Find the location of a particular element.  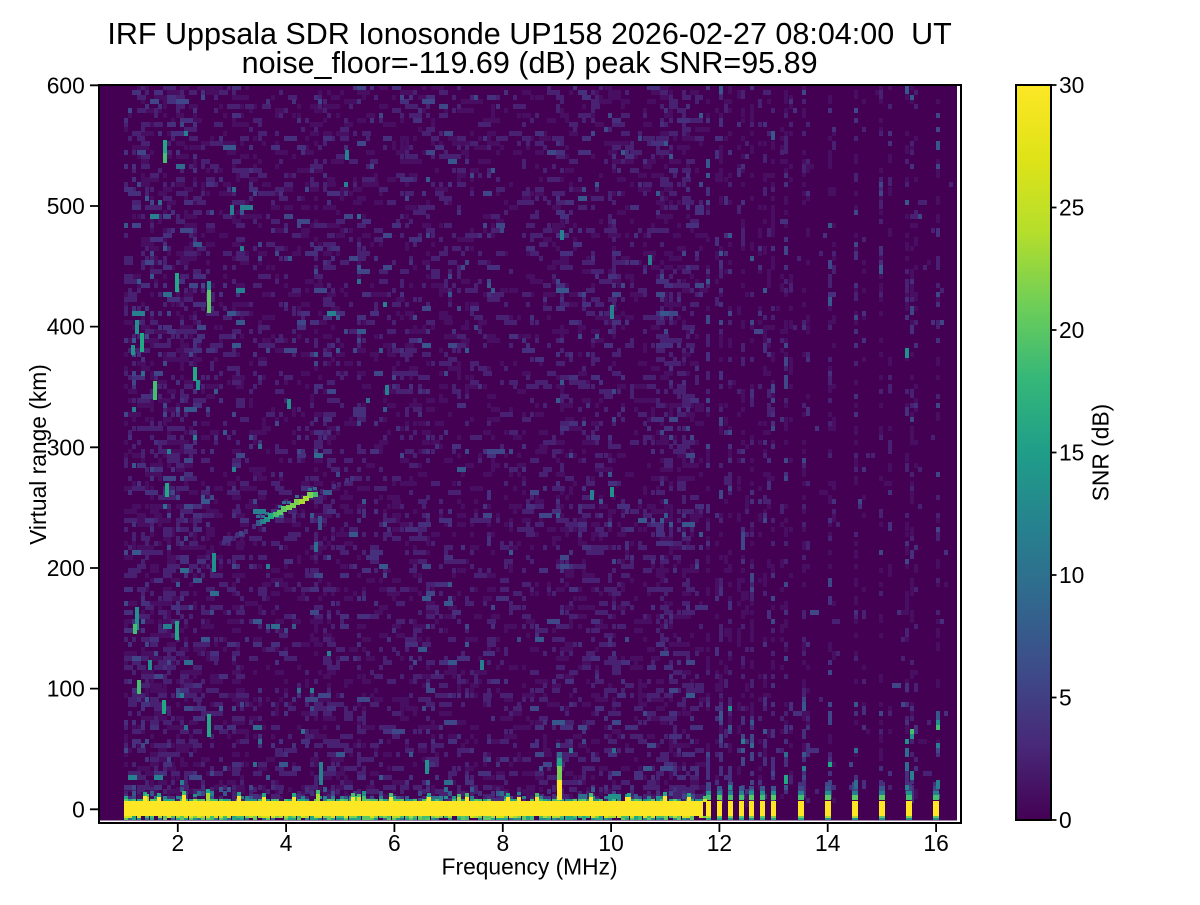

svg-text:noise_floor=-119.69 (dB) peak: noise_floor=-119.69 (dB) peak SNR=95.89 is located at coordinates (530, 63).